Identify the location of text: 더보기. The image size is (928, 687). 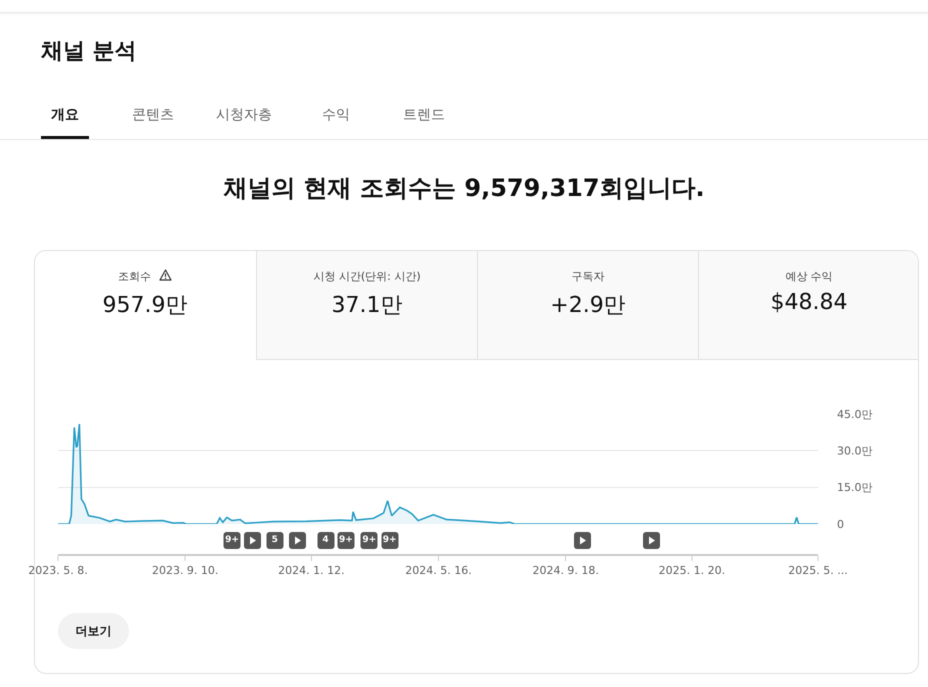
(93, 631).